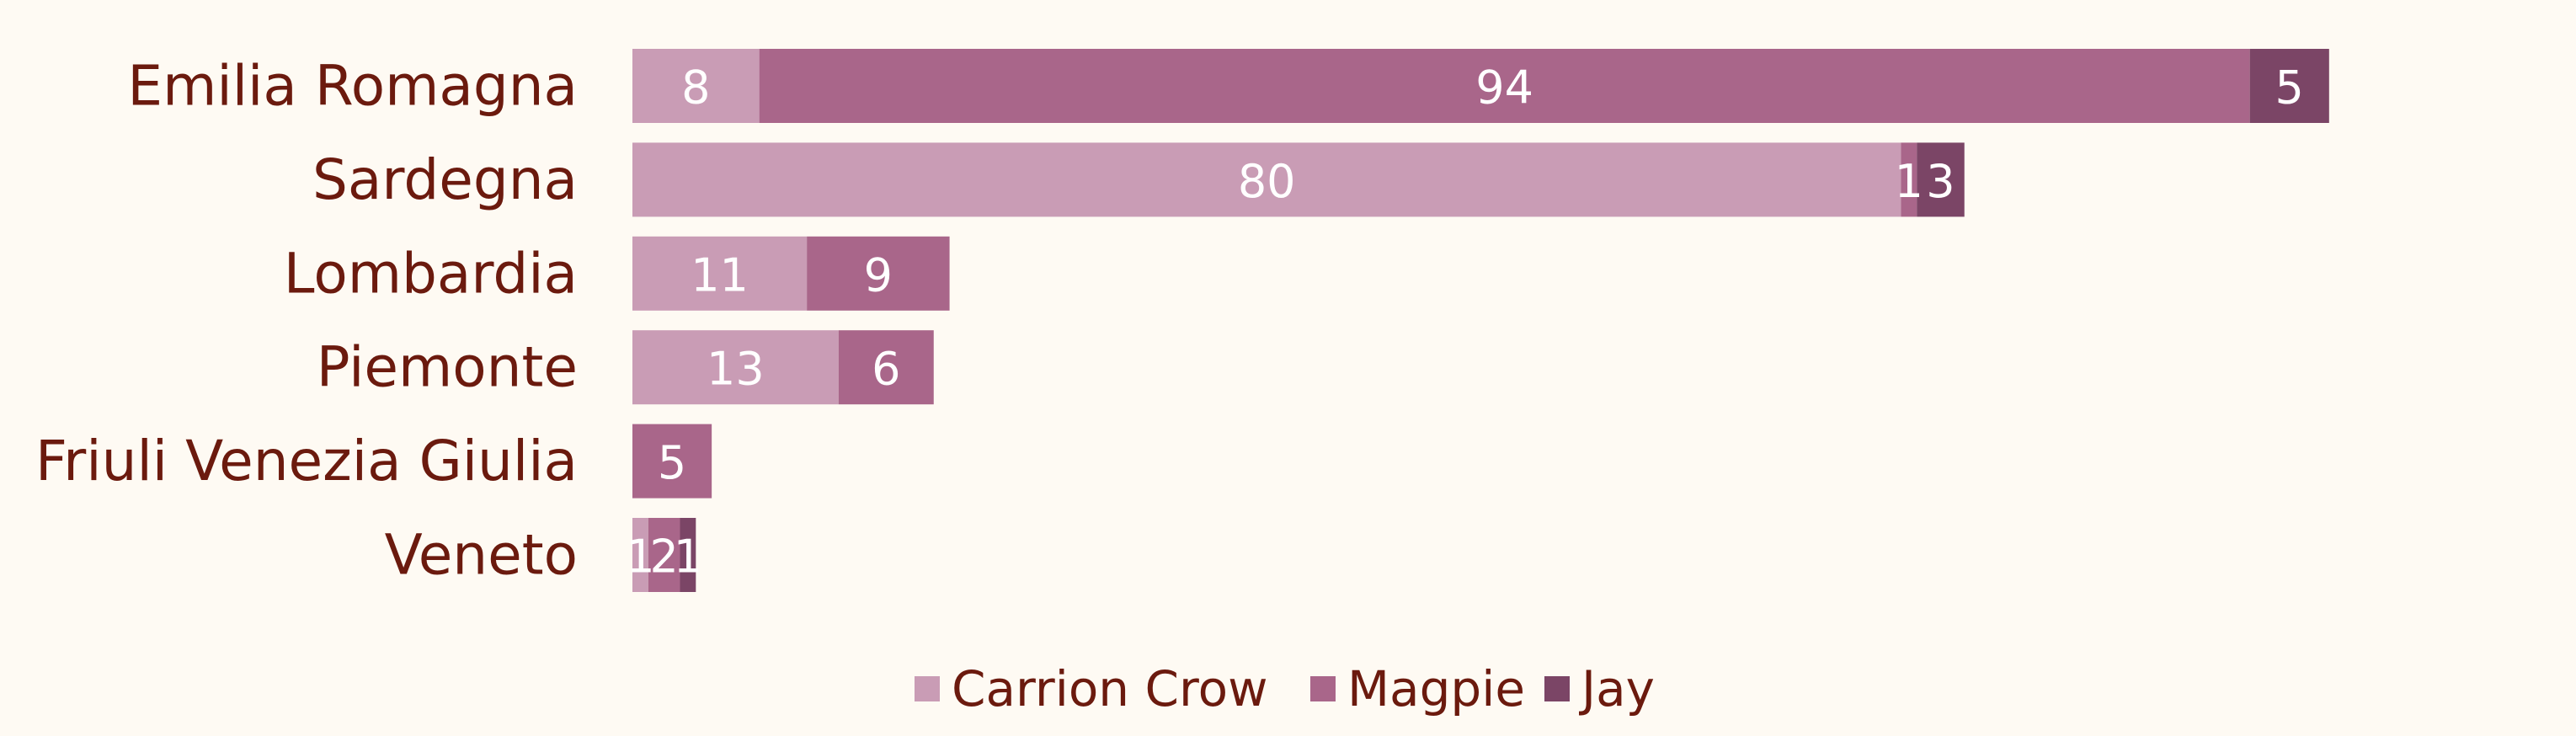 The height and width of the screenshot is (736, 2576). I want to click on data-label: 2, so click(663, 557).